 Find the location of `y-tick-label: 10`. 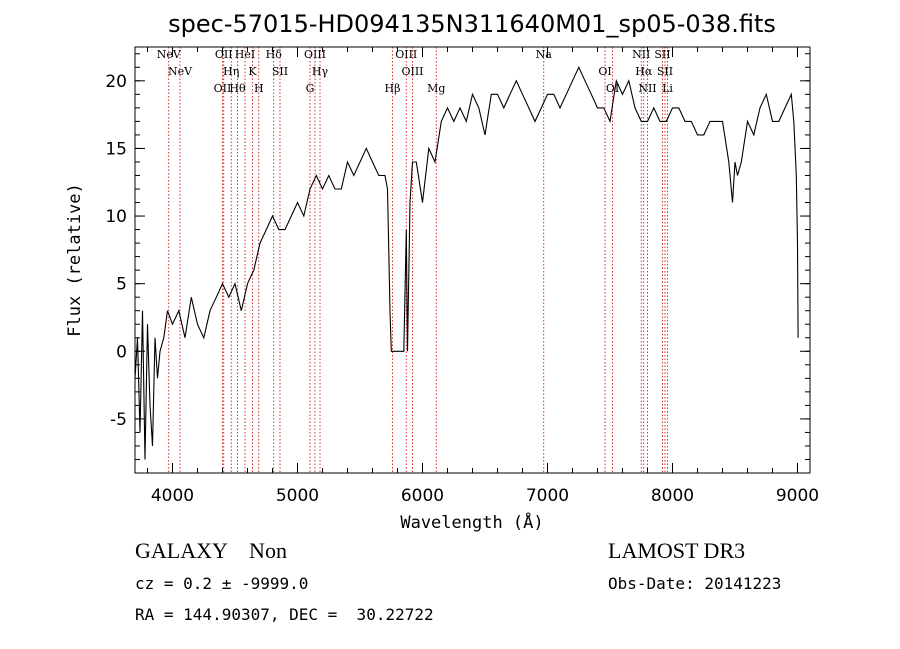

y-tick-label: 10 is located at coordinates (116, 217).